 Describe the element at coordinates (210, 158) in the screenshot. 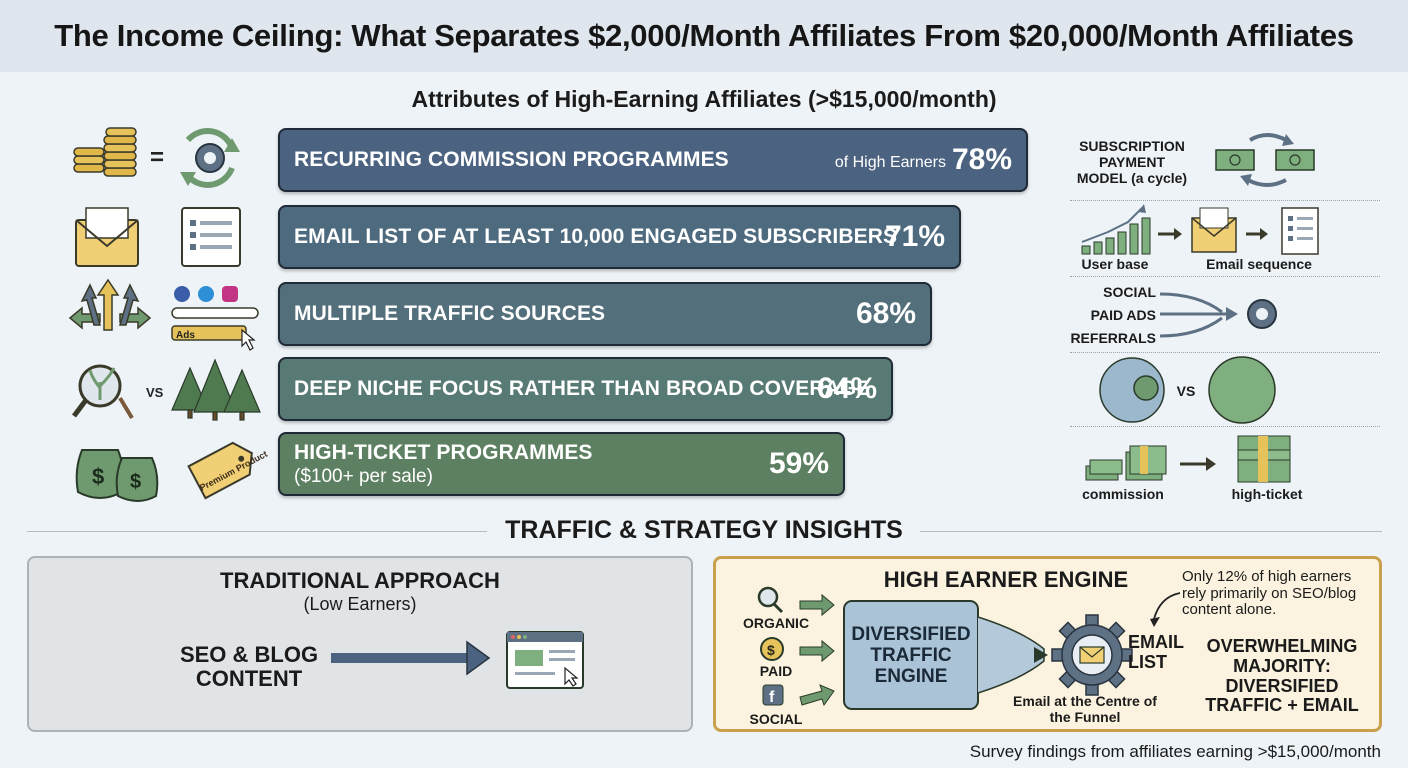

I see `recurring-gear-icon` at that location.